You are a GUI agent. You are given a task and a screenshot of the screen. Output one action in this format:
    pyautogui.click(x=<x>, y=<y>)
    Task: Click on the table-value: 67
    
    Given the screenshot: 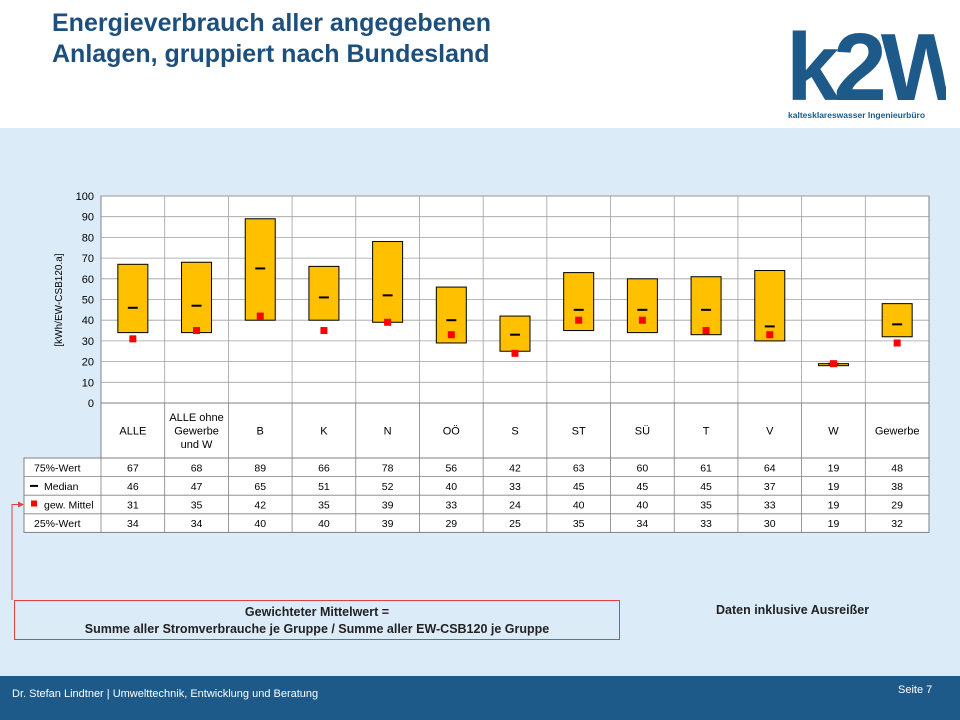 What is the action you would take?
    pyautogui.click(x=133, y=468)
    